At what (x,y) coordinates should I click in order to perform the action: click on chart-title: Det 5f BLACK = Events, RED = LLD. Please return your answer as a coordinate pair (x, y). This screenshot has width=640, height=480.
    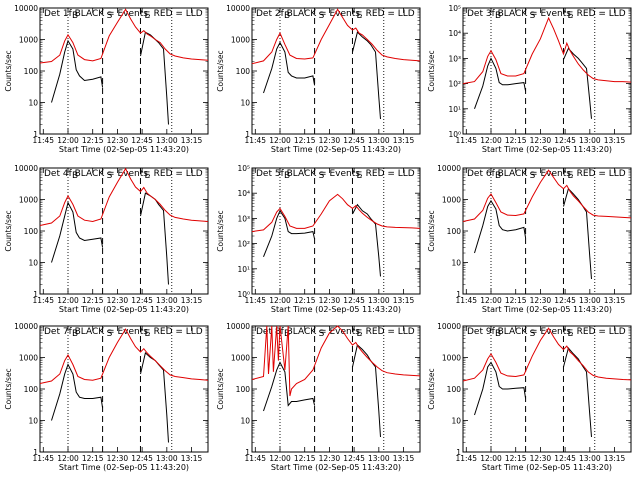
    Looking at the image, I should click on (335, 174).